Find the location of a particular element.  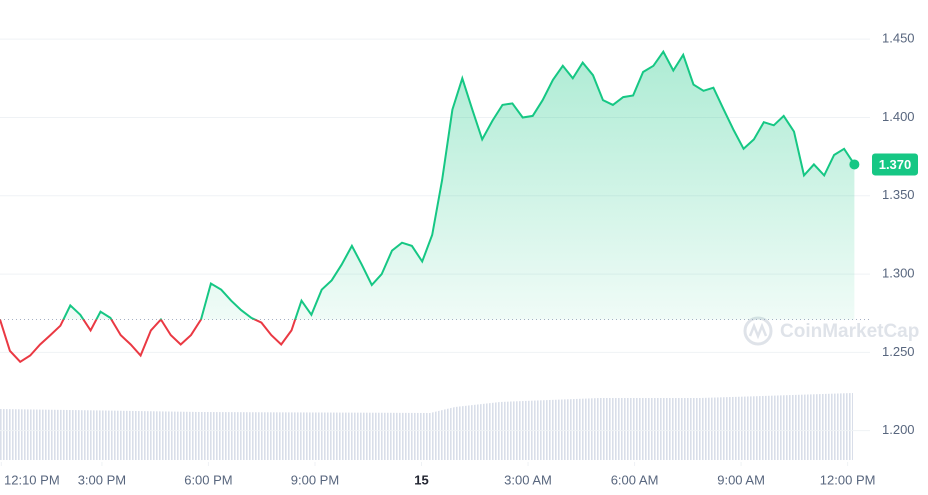

last-point is located at coordinates (854, 164).